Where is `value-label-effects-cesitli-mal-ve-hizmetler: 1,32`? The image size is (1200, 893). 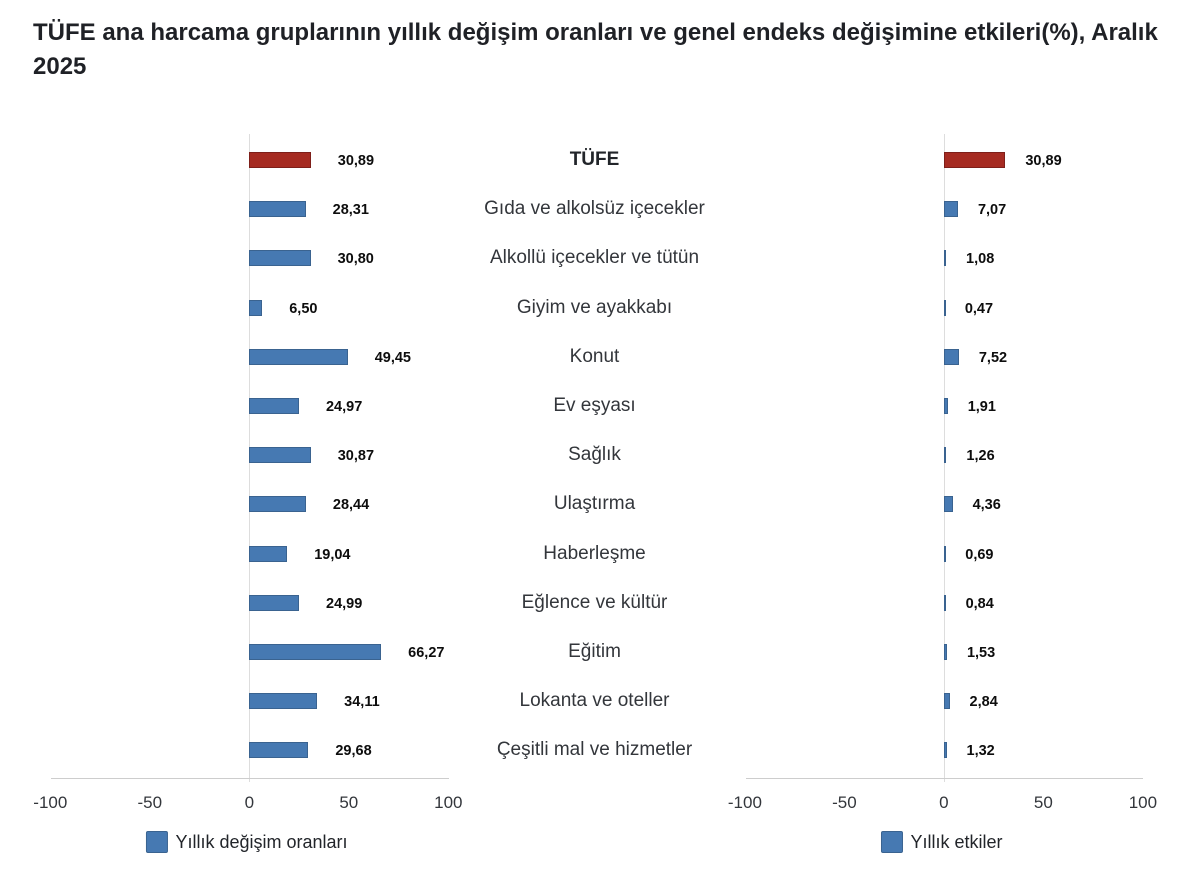 value-label-effects-cesitli-mal-ve-hizmetler: 1,32 is located at coordinates (980, 751).